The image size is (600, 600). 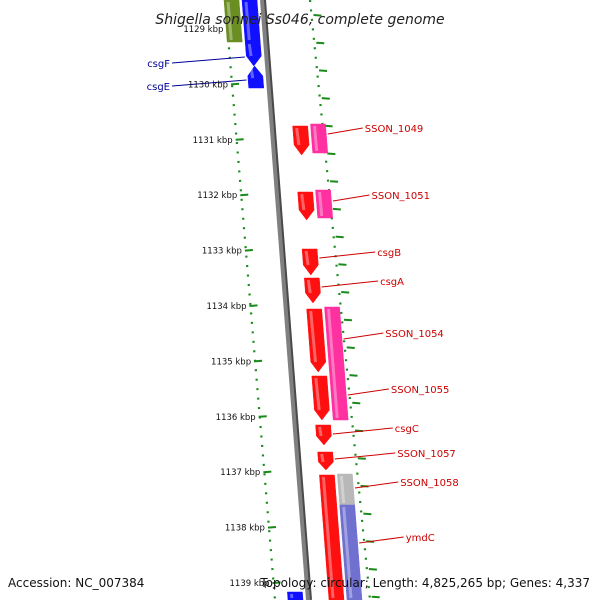 What do you see at coordinates (76, 583) in the screenshot?
I see `accession-text: Accession: NC_007384` at bounding box center [76, 583].